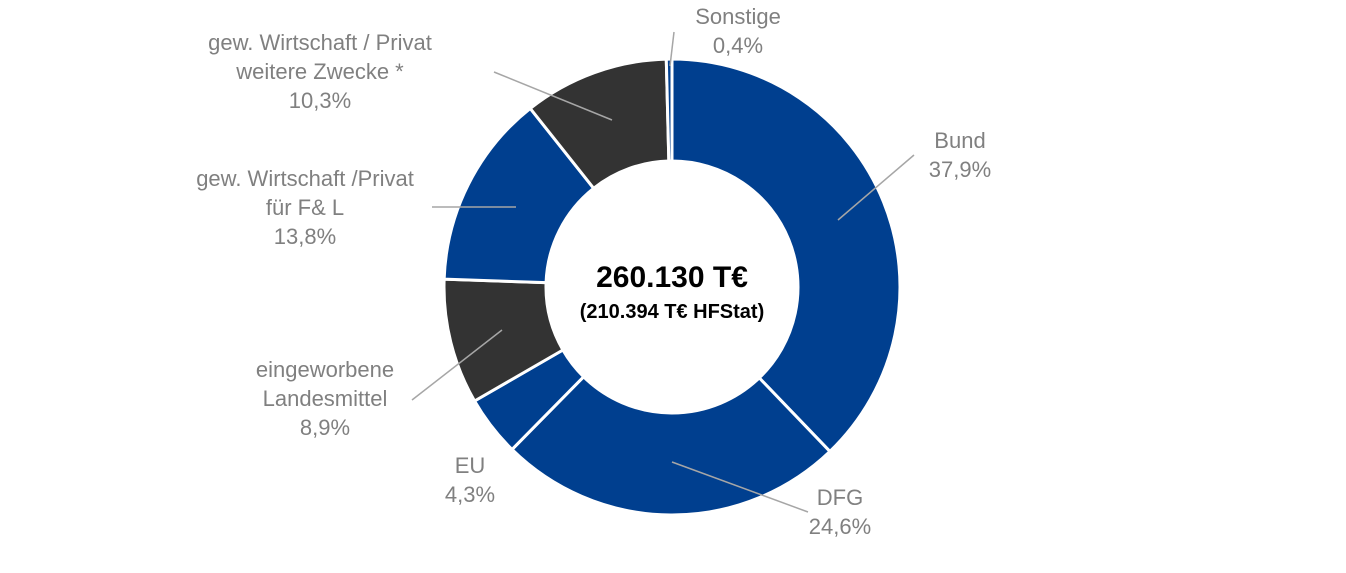 The image size is (1346, 573). What do you see at coordinates (840, 512) in the screenshot?
I see `slice-label-1: DFG 24,6%` at bounding box center [840, 512].